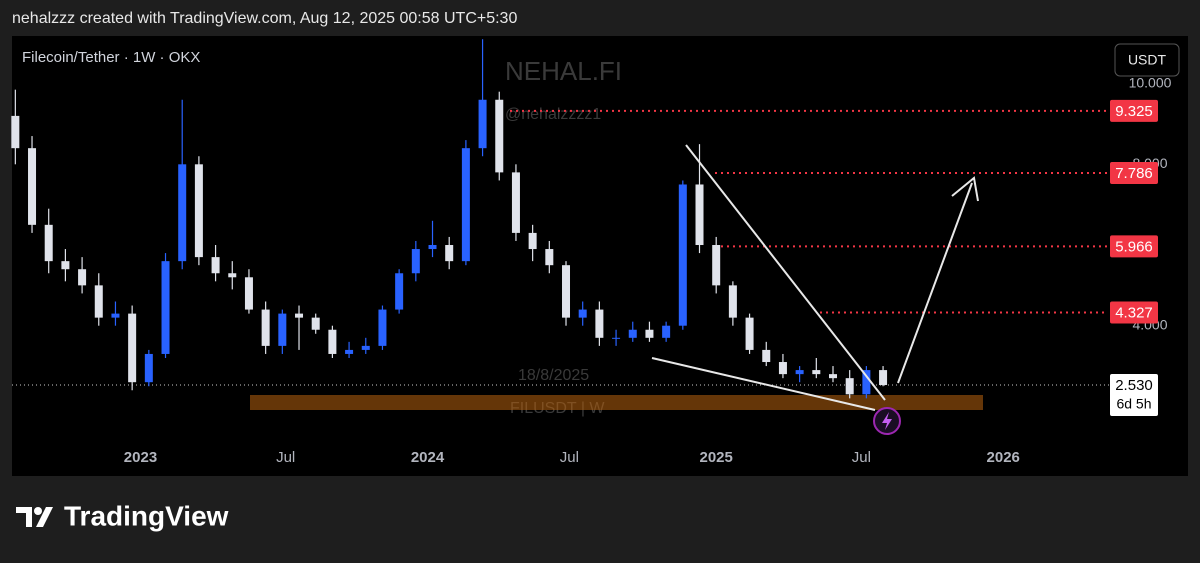 The height and width of the screenshot is (563, 1200). What do you see at coordinates (146, 515) in the screenshot?
I see `brand-name: TradingView` at bounding box center [146, 515].